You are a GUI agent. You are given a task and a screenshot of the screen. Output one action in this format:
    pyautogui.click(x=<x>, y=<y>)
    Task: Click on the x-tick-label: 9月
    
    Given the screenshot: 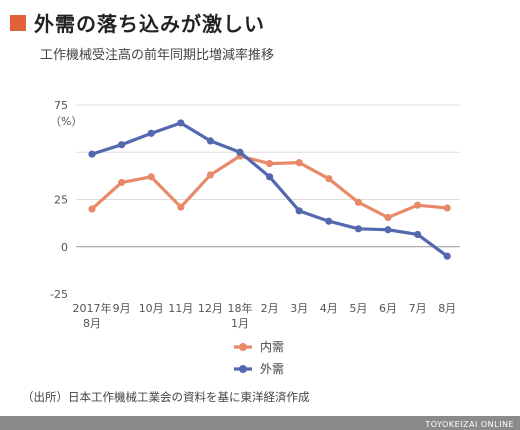 What is the action you would take?
    pyautogui.click(x=122, y=308)
    